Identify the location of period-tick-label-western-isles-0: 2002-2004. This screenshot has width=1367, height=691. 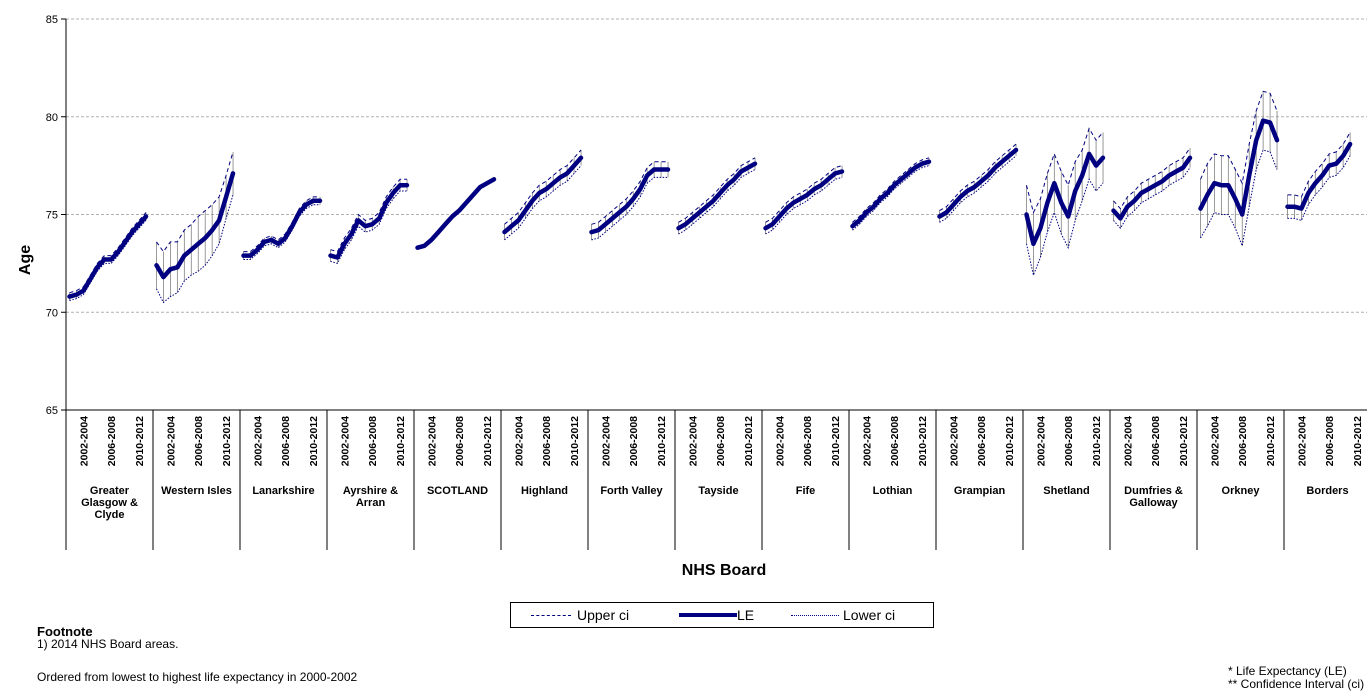
(171, 441).